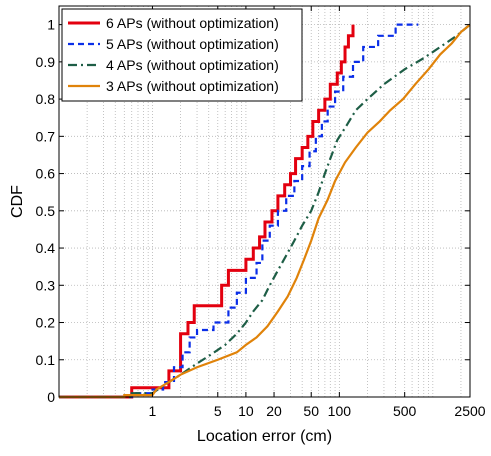 The image size is (491, 456). Describe the element at coordinates (311, 411) in the screenshot. I see `x-tick-label: 50` at that location.